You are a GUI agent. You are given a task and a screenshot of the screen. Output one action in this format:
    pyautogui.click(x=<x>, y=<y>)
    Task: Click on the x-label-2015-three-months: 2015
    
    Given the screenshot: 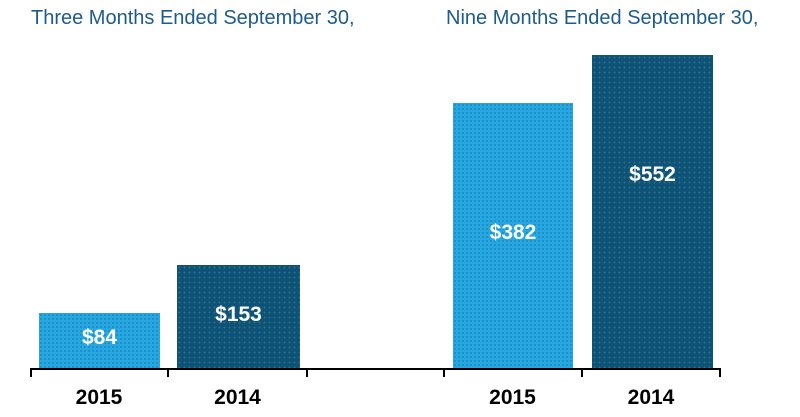 What is the action you would take?
    pyautogui.click(x=99, y=397)
    